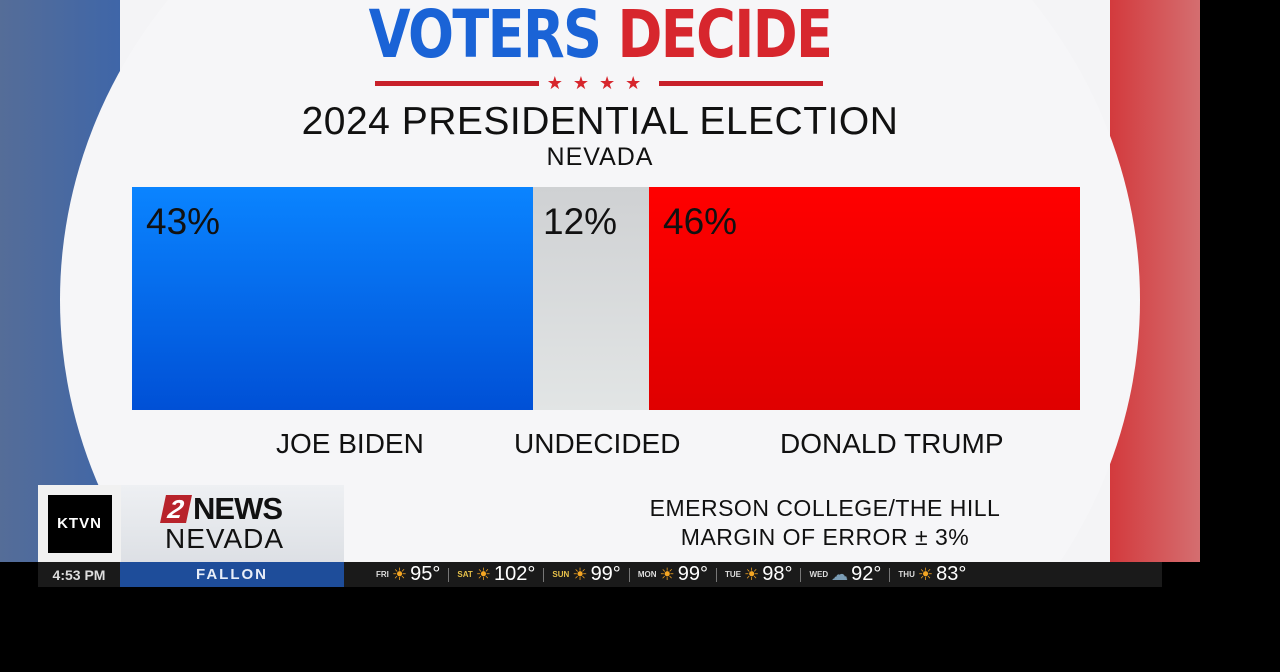 The image size is (1280, 672). Describe the element at coordinates (176, 509) in the screenshot. I see `channel-number: 2` at that location.